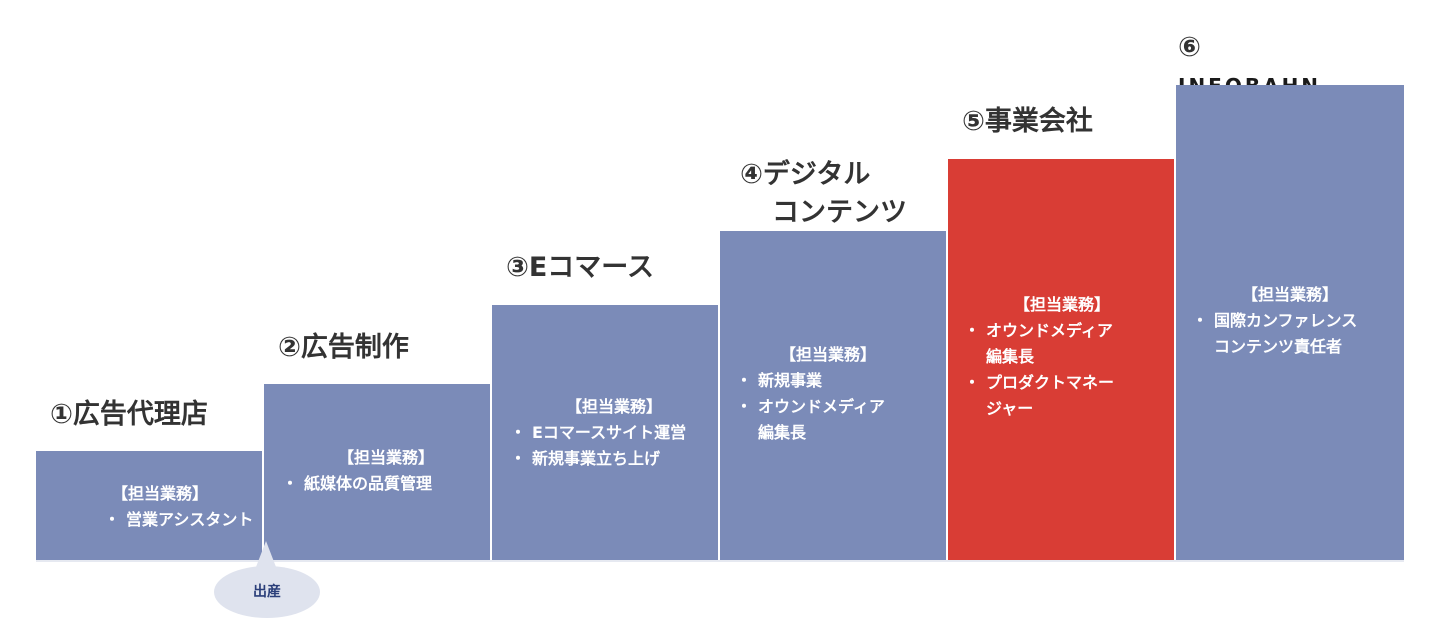 This screenshot has height=644, width=1440. I want to click on step-5-title-line: ⑤事業会社, so click(1027, 121).